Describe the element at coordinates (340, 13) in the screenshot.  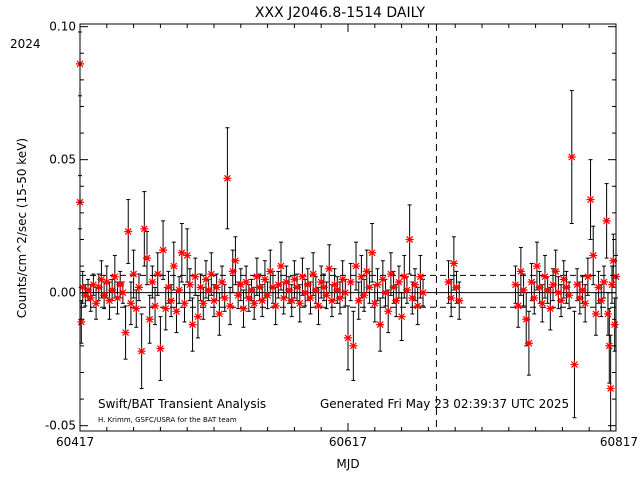
I see `chart-title: XXX J2046.8-1514 DAILY` at that location.